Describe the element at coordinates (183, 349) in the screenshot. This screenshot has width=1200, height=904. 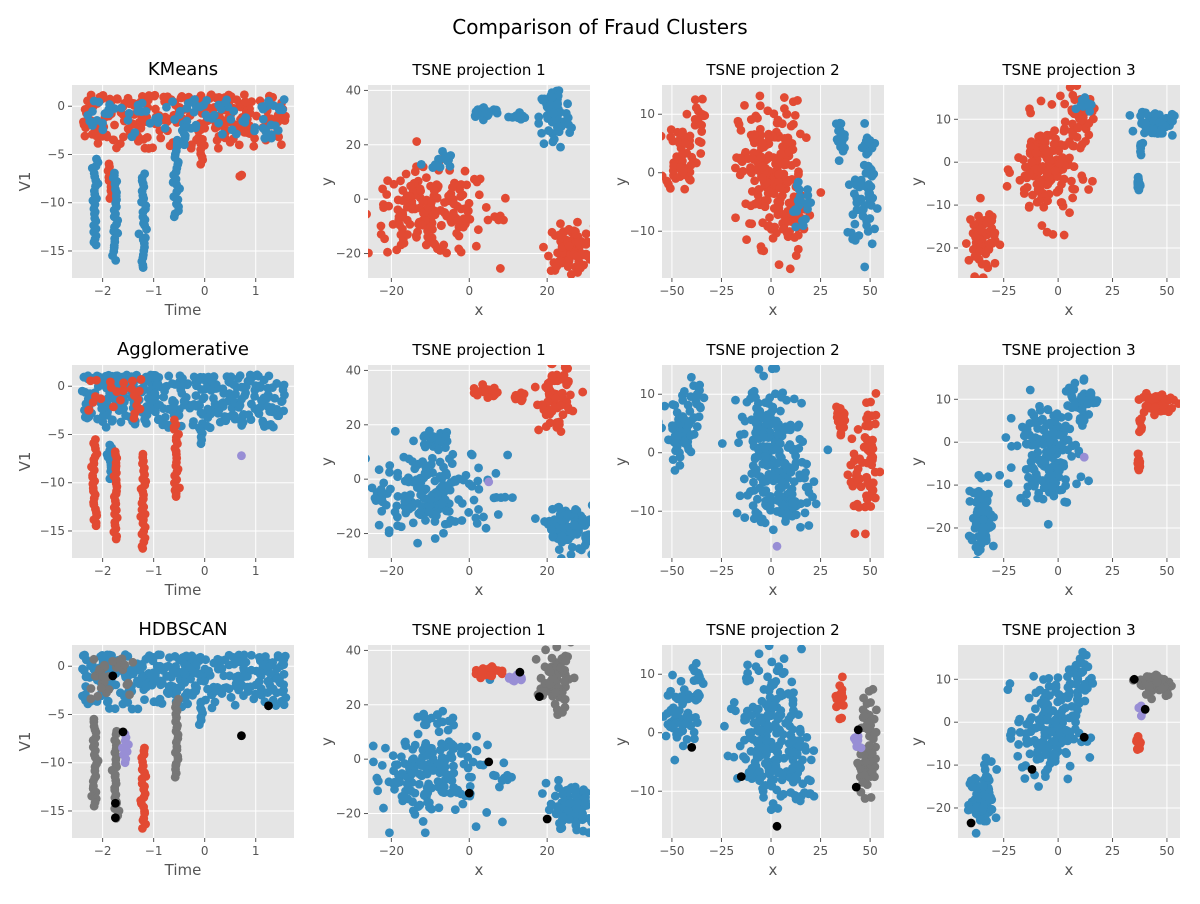
I see `subplot-title: Agglomerative` at that location.